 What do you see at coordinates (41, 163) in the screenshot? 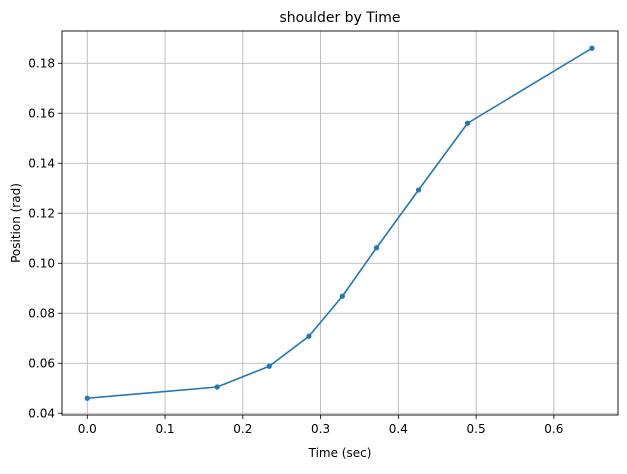
I see `y-tick-label: 0.14` at bounding box center [41, 163].